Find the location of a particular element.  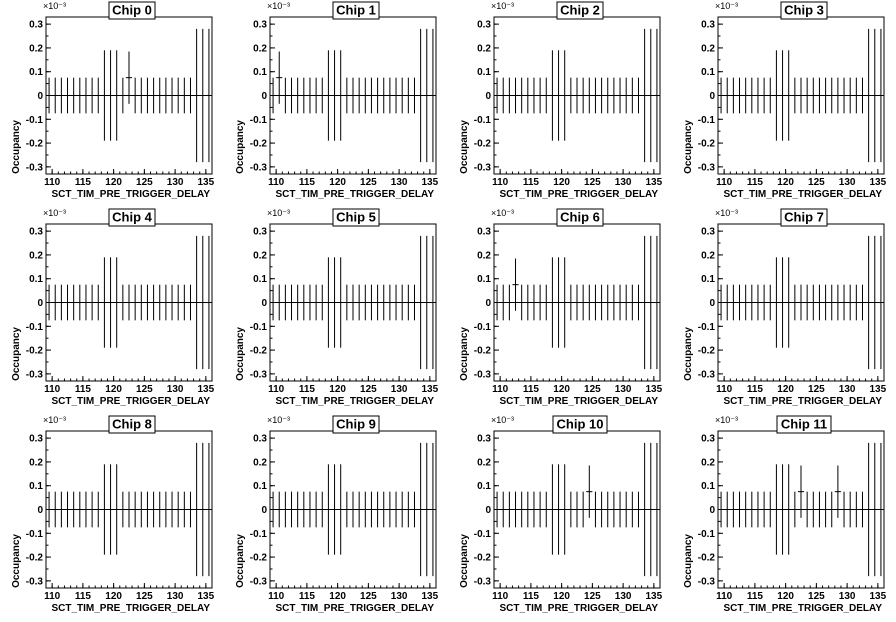

panel-title: Chip 3 is located at coordinates (804, 10).